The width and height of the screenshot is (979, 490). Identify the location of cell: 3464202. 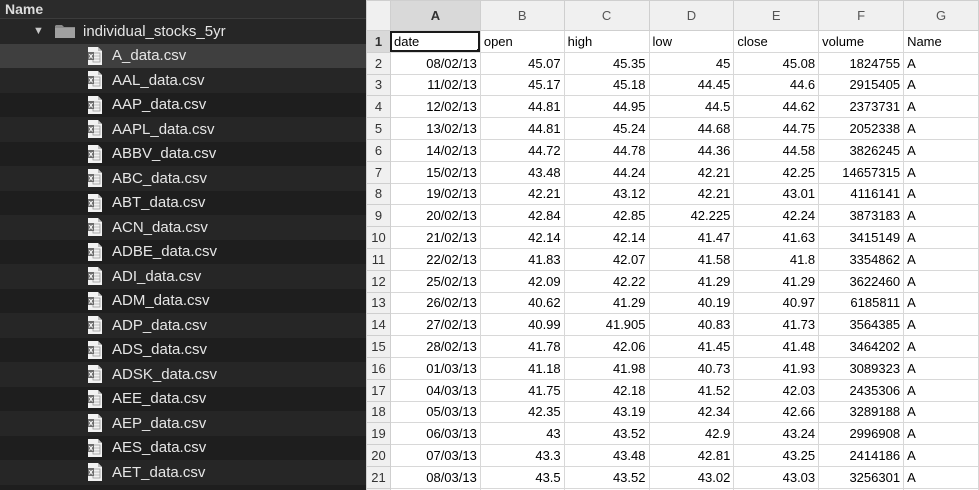
(861, 346).